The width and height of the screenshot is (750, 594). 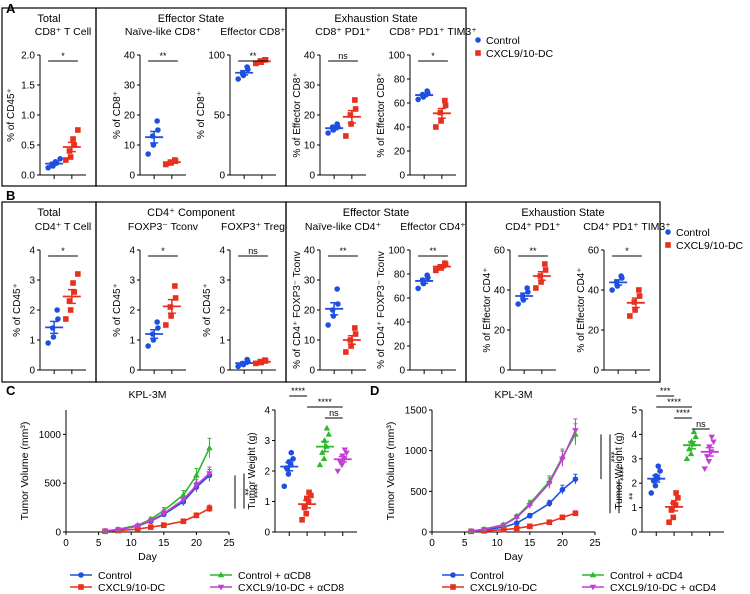 What do you see at coordinates (117, 115) in the screenshot?
I see `y-axis-label: % of CD8⁺` at bounding box center [117, 115].